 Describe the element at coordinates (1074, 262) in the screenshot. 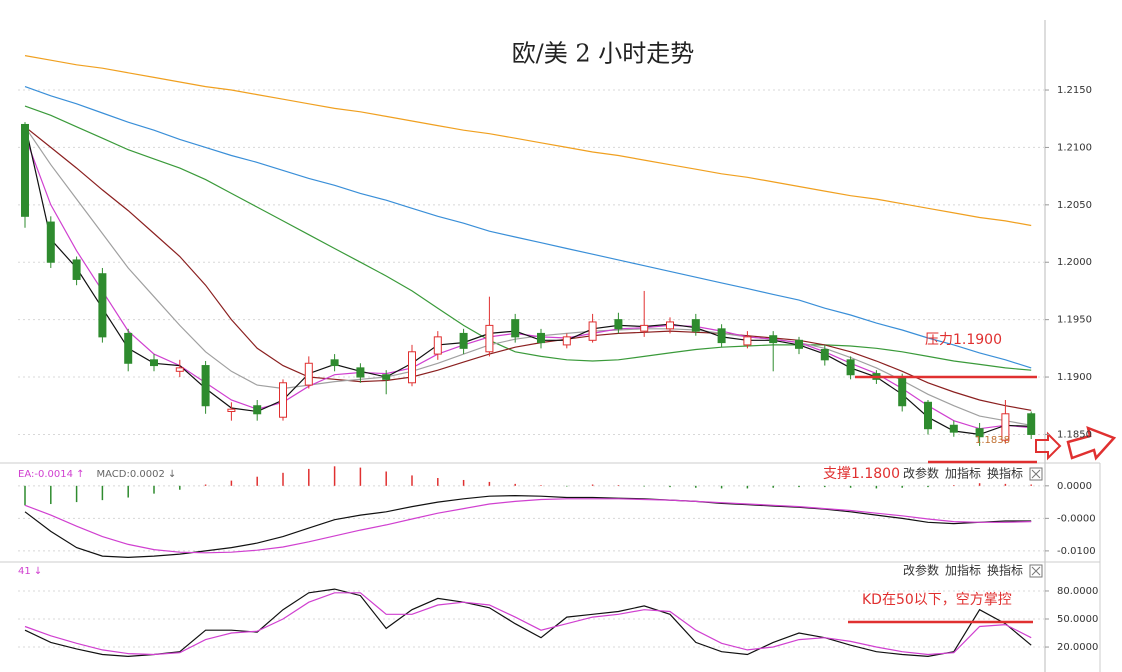

I see `y-tick-label: 1.2000` at that location.